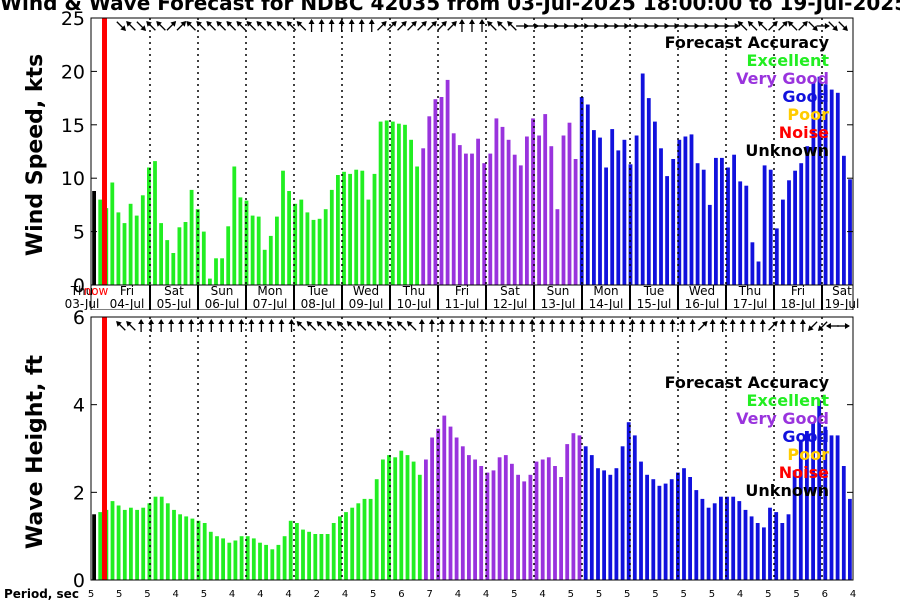  I want to click on day-date: 19-Jul, so click(842, 303).